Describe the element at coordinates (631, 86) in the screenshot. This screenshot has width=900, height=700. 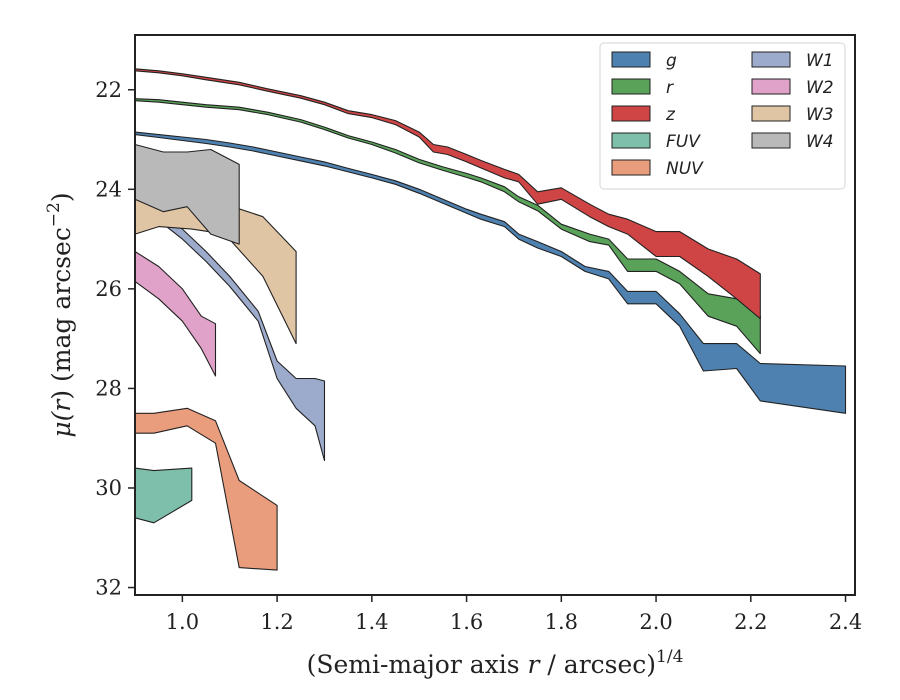
I see `legend-swatch-r` at that location.